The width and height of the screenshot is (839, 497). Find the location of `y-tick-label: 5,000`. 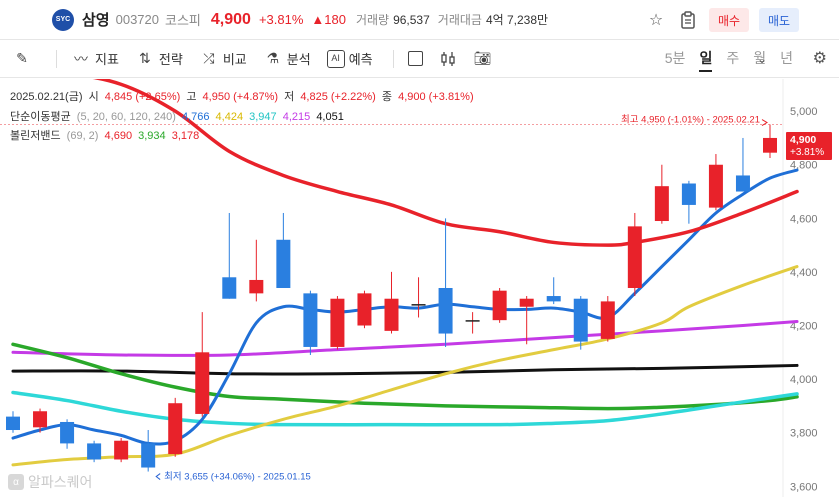

y-tick-label: 5,000 is located at coordinates (804, 112).